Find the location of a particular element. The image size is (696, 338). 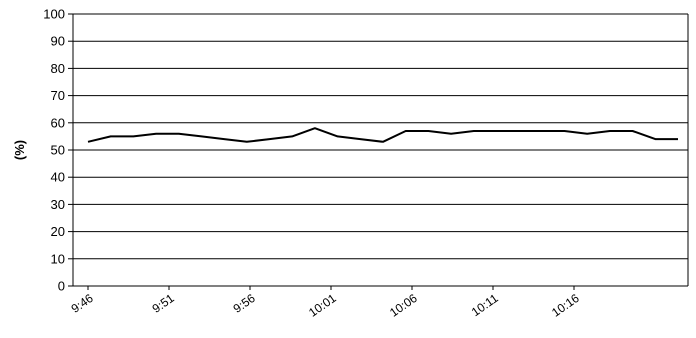

y-tick-label: 80 is located at coordinates (58, 68).